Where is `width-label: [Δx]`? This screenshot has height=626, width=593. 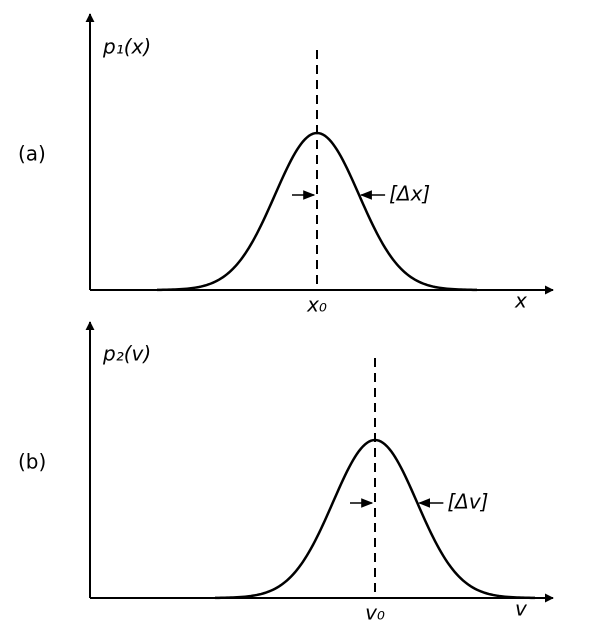
width-label: [Δx] is located at coordinates (409, 194).